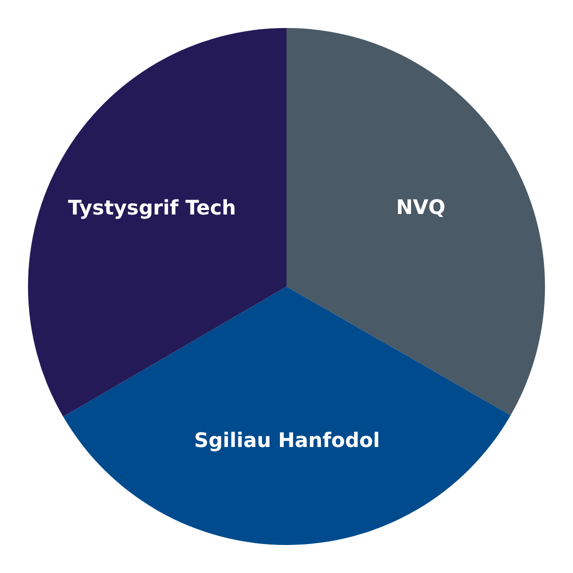  What do you see at coordinates (421, 207) in the screenshot?
I see `slice-label: NVQ` at bounding box center [421, 207].